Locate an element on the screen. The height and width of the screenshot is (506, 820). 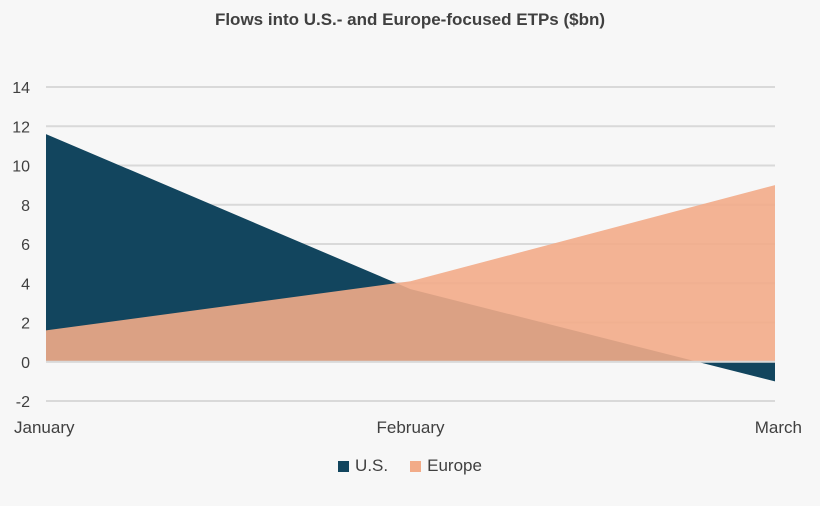
y-tick-label: 8 is located at coordinates (25, 206).